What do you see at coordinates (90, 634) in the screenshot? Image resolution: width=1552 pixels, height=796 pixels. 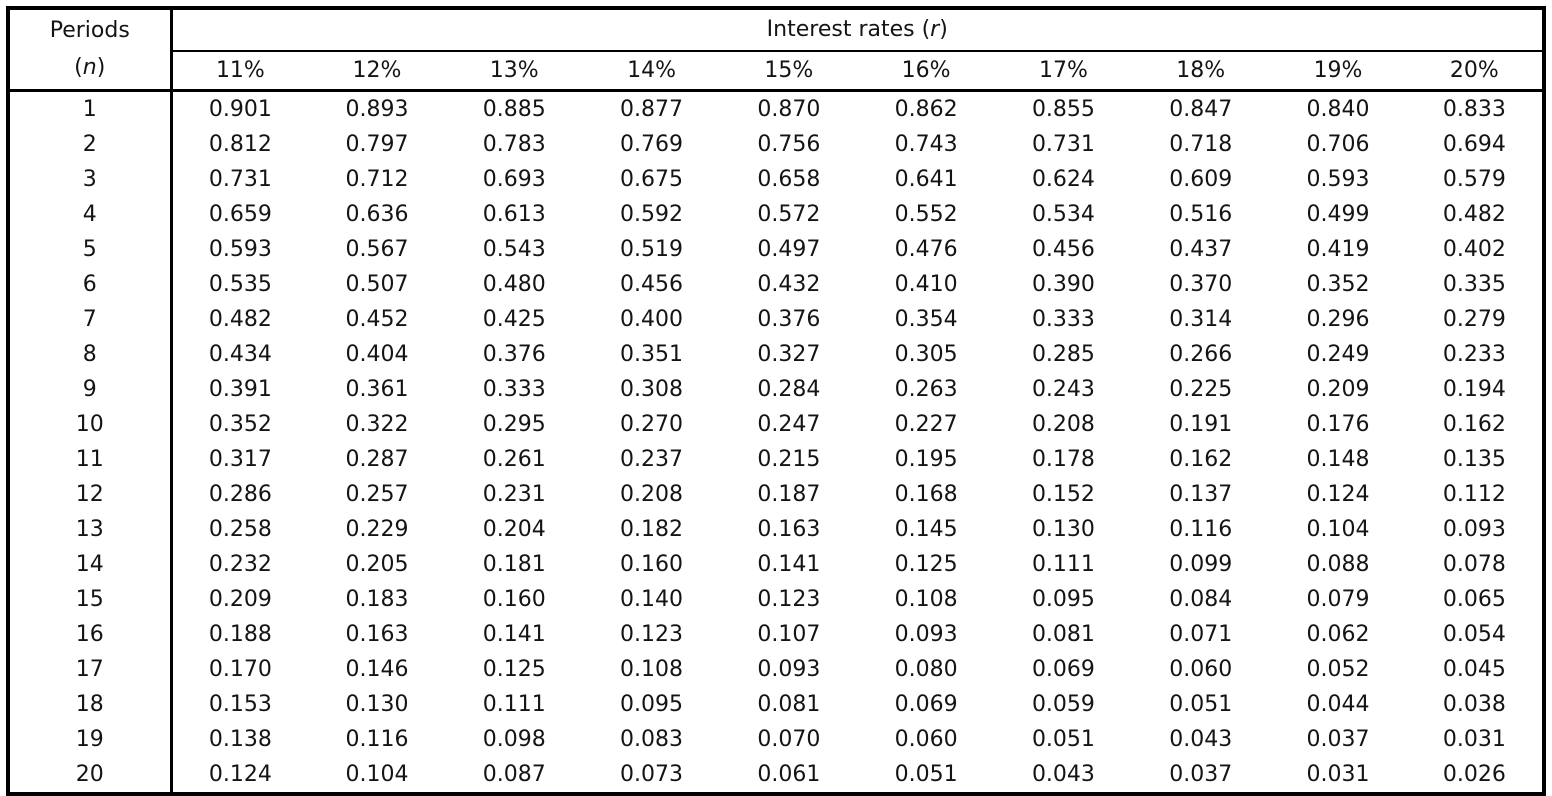 I see `period-cell: 16` at bounding box center [90, 634].